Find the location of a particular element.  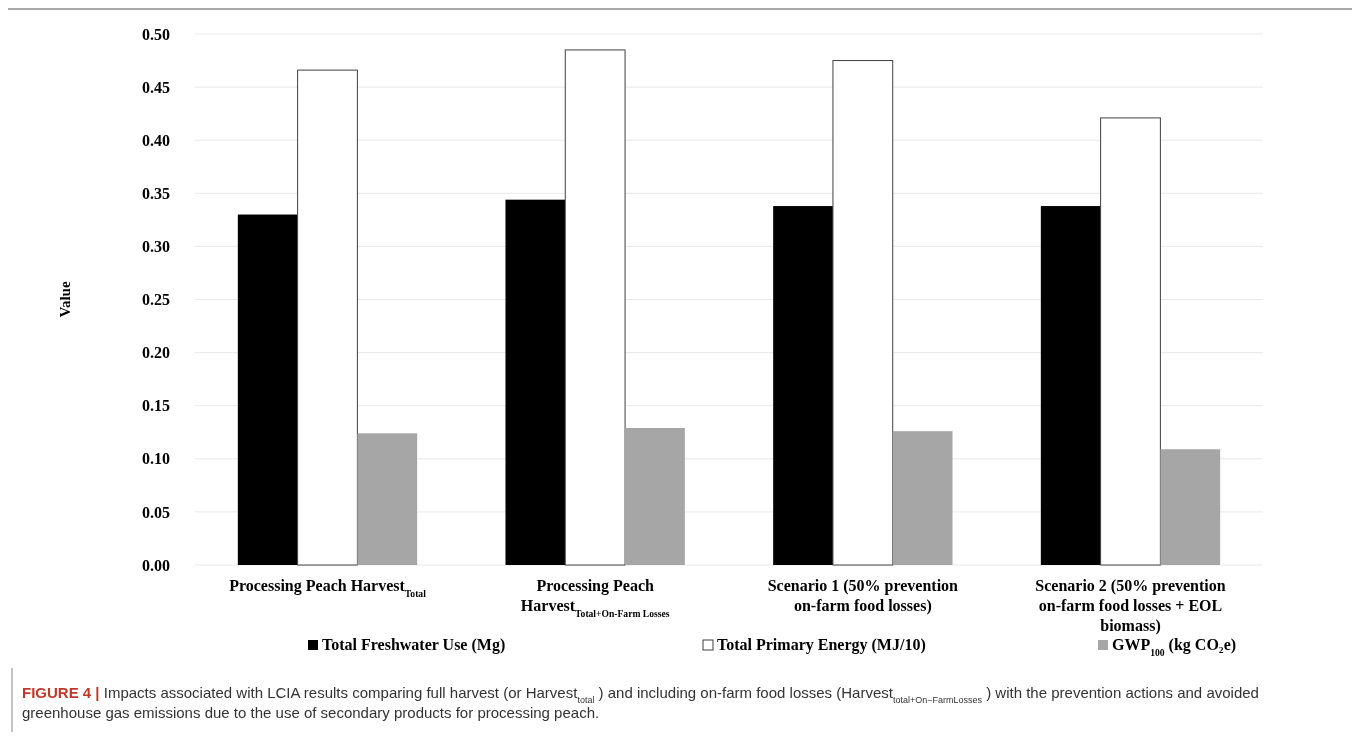

text: FIGURE 4 | Impacts associated with LCIA results comparing full harvest (or Harvest$_{total}$) and including on-farm food losses (Harvest$_{total+On−FarmLosses}$) with the prevention actions and avoided greenhouse gas emissions due to the use of secondary products for processing peach. is located at coordinates (640, 702).